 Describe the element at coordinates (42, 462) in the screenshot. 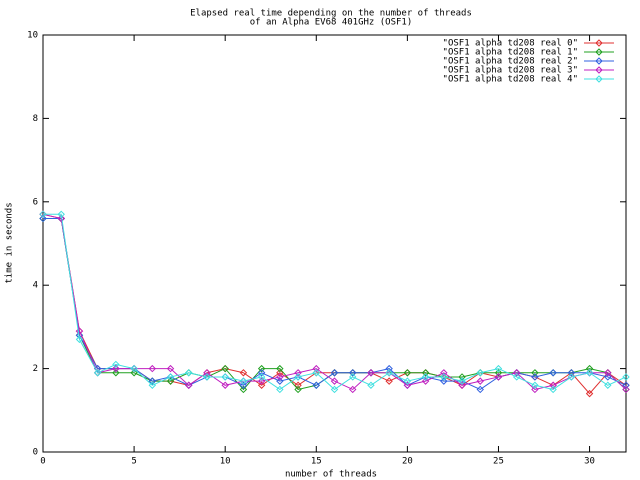

I see `x-tick-label: 0` at that location.